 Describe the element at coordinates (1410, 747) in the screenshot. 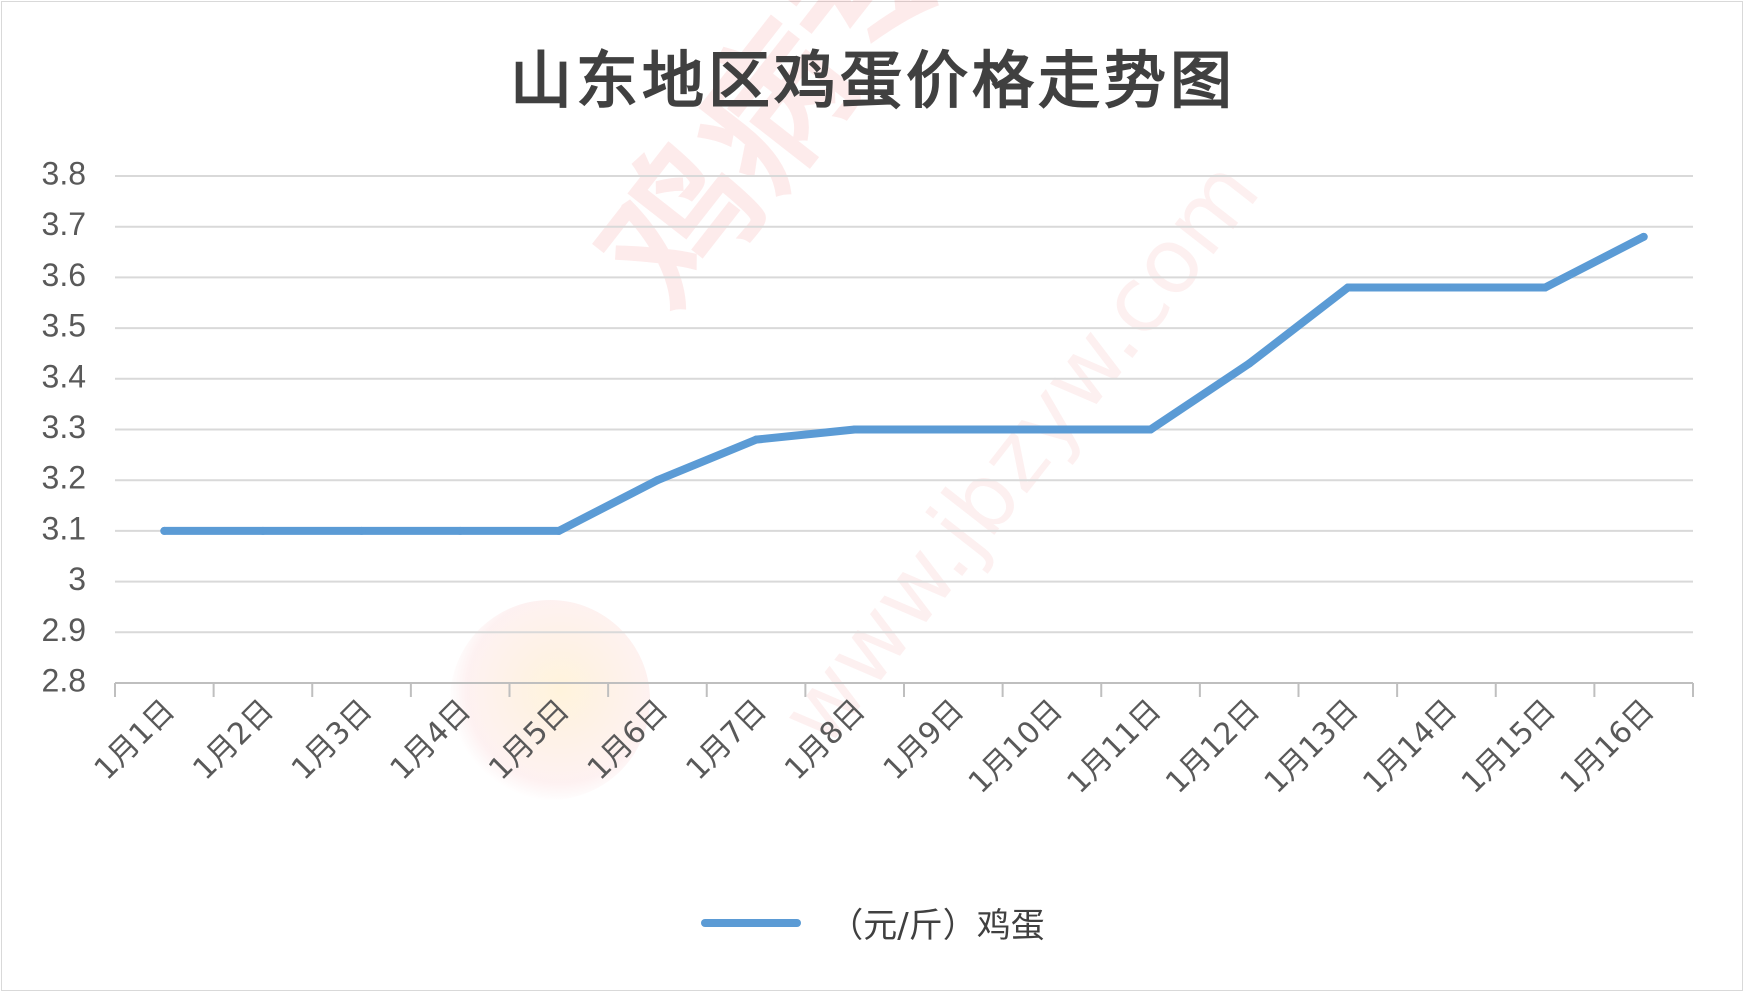

I see `x-tick-label: 1月14日` at that location.